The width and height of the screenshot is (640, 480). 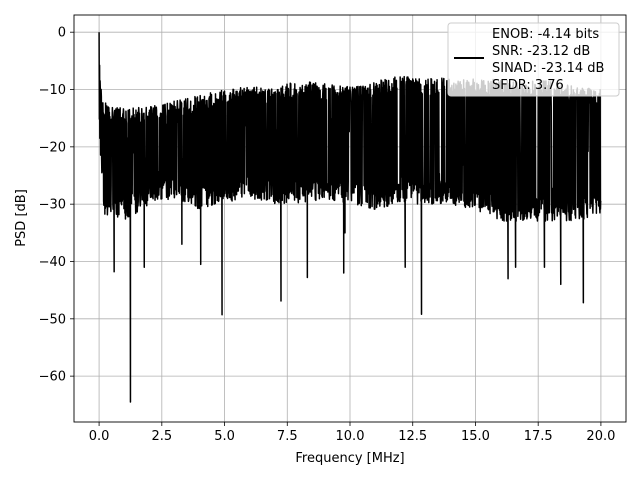 What do you see at coordinates (52, 147) in the screenshot?
I see `y-tick-label: −20` at bounding box center [52, 147].